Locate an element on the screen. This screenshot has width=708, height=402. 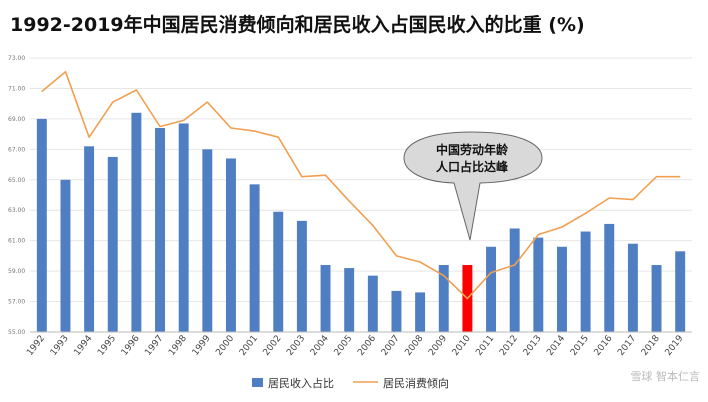
callout-line-2: 人口占比达峰 is located at coordinates (472, 166).